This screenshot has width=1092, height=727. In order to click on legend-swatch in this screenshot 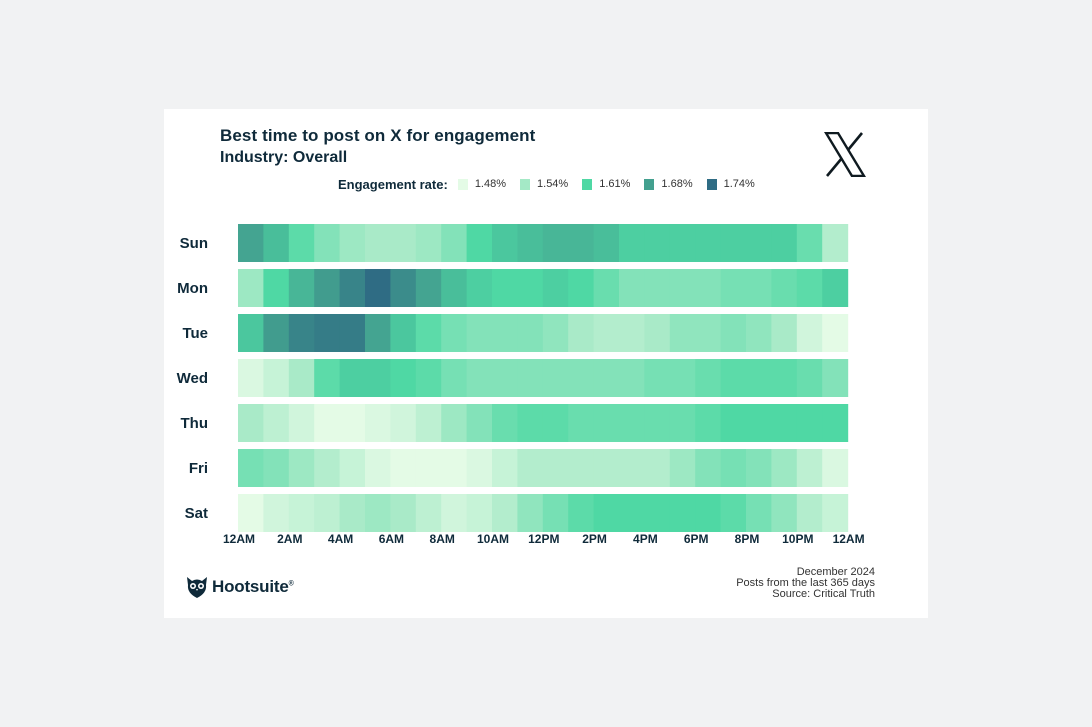, I will do `click(711, 184)`.